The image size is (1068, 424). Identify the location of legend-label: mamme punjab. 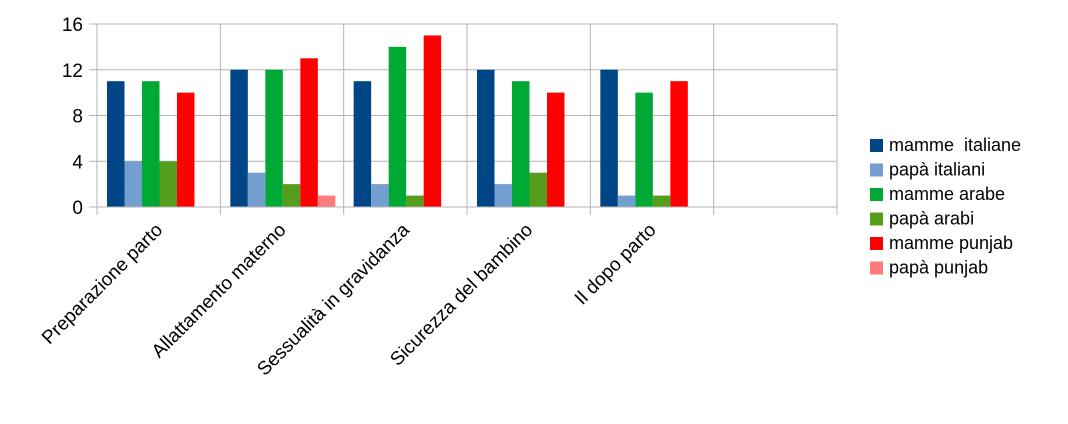
(951, 243).